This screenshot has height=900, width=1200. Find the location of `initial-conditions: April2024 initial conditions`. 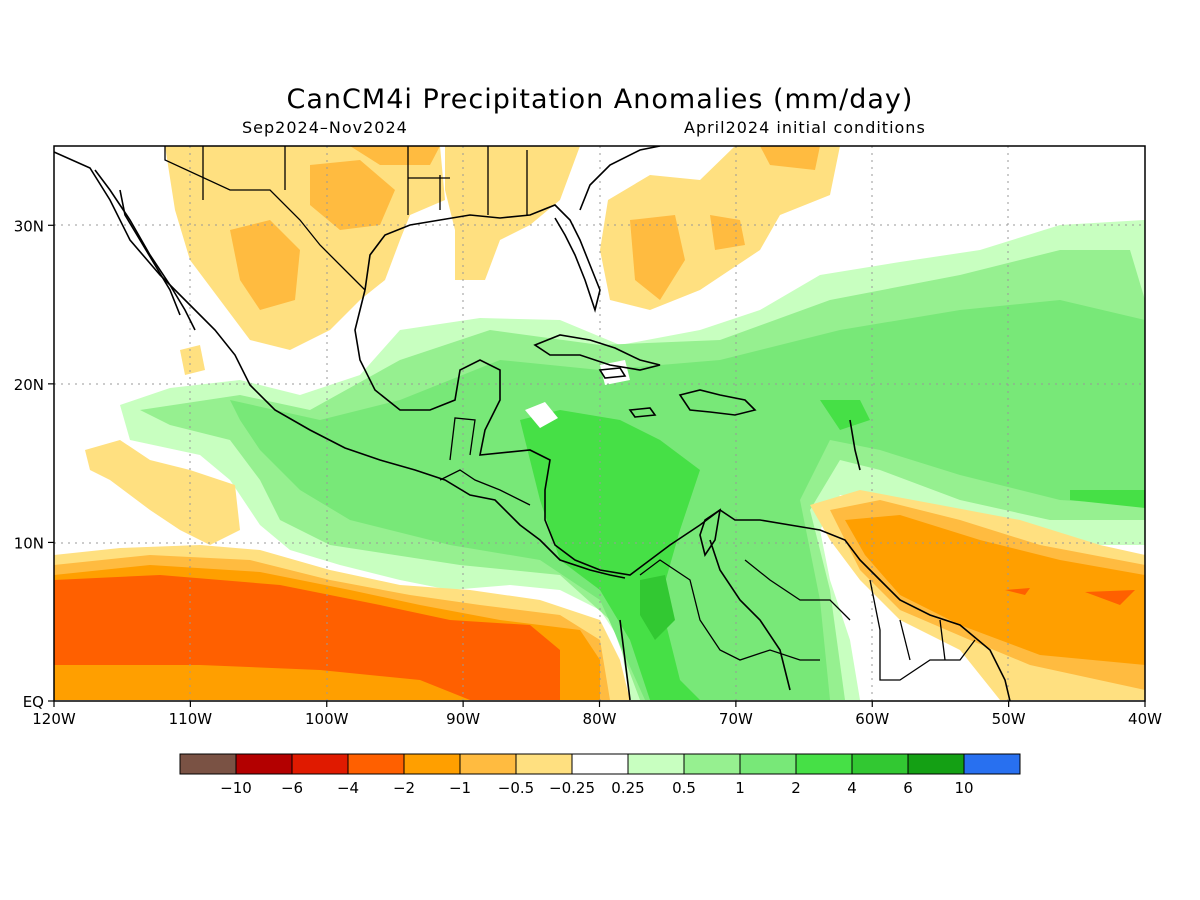

initial-conditions: April2024 initial conditions is located at coordinates (805, 127).